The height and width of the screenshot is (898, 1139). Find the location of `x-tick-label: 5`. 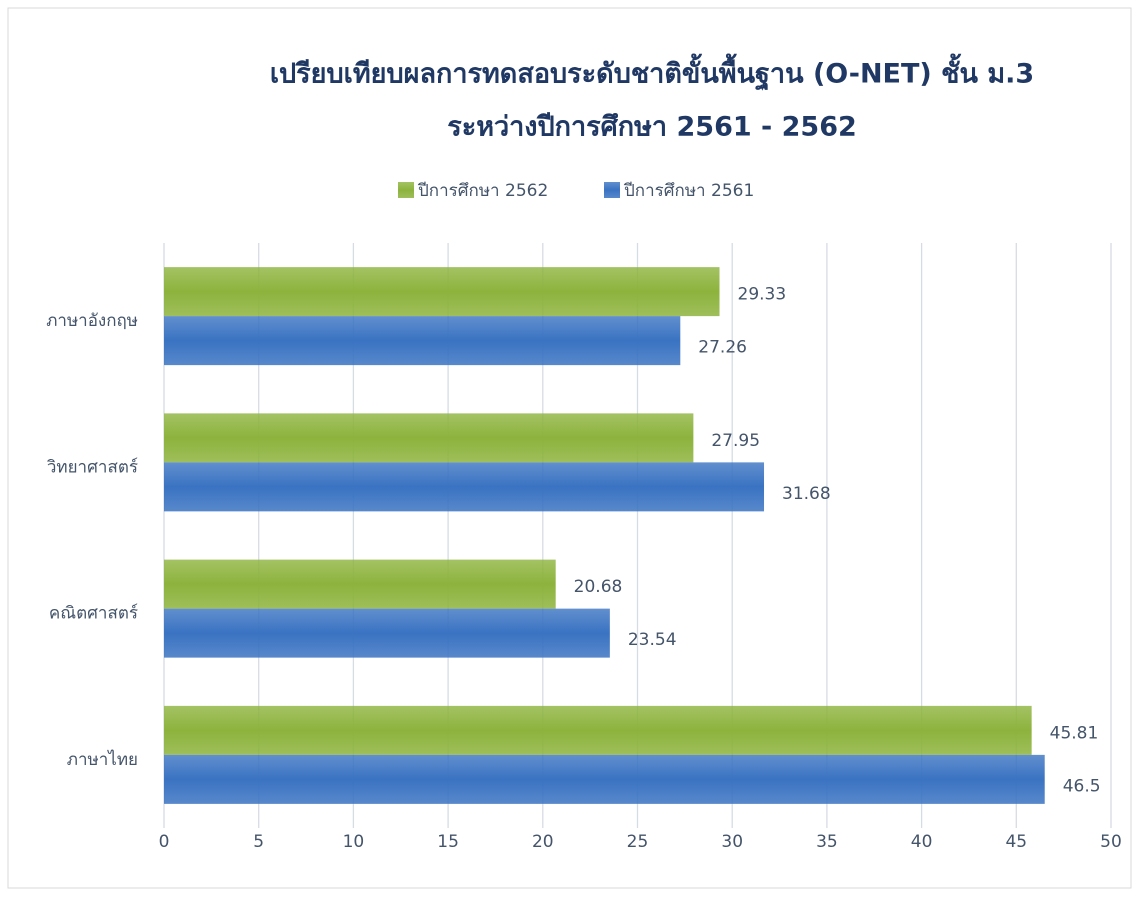

x-tick-label: 5 is located at coordinates (258, 842).